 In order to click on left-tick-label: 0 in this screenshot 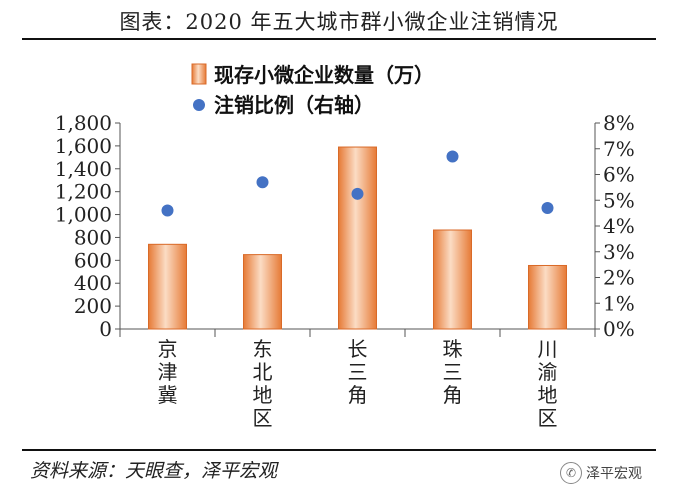, I will do `click(105, 329)`.